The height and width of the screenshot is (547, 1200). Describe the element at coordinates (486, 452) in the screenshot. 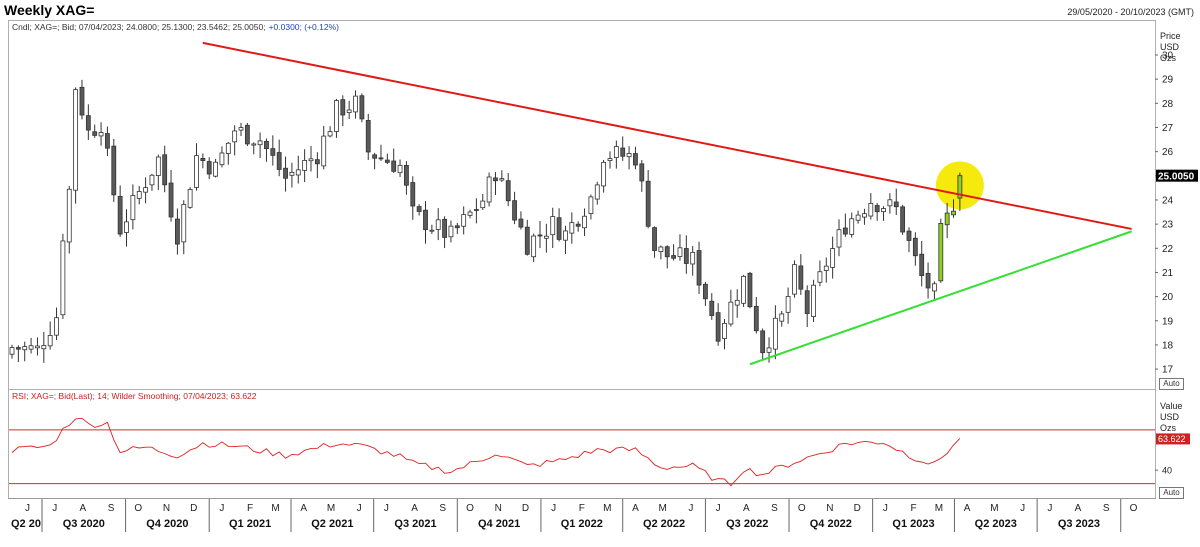

I see `rsi-line` at that location.